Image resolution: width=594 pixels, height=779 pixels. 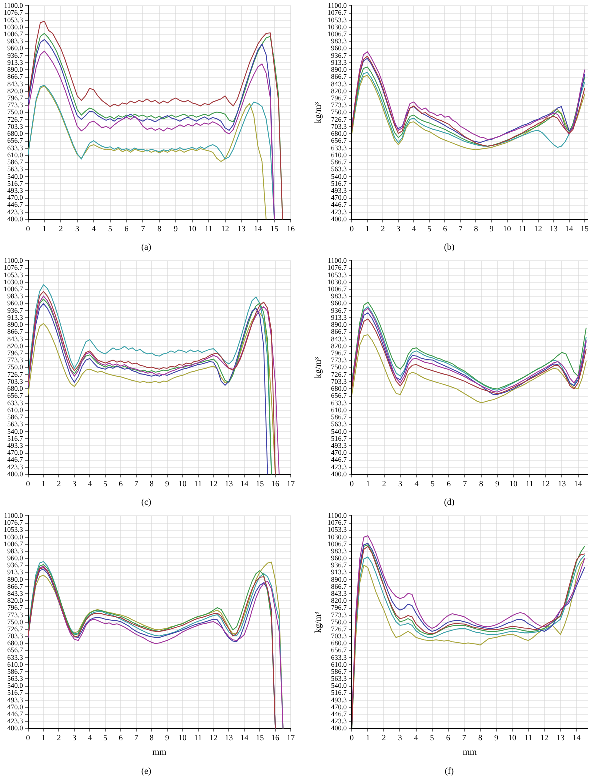 I want to click on x-axis-title: mm, so click(x=159, y=752).